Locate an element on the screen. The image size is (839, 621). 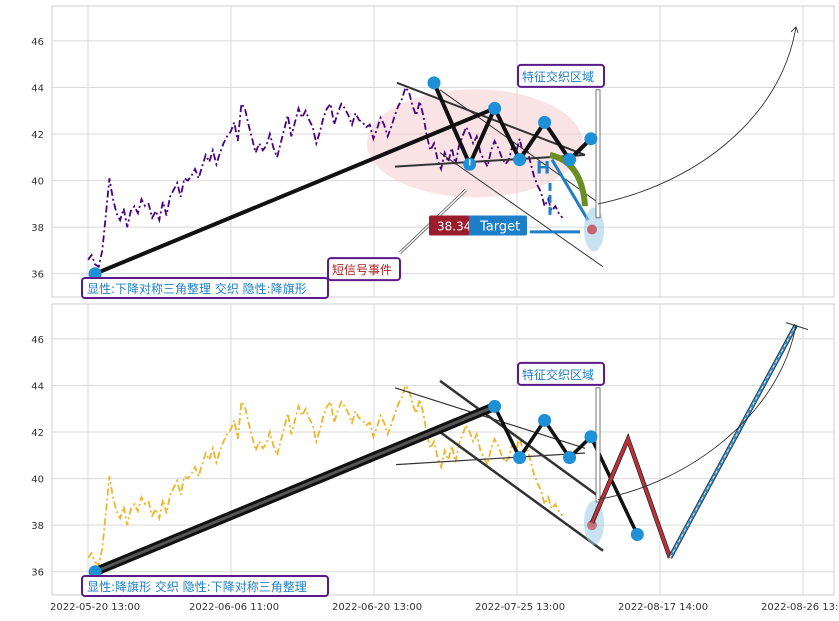
breakout-arrow is located at coordinates (570, 189).